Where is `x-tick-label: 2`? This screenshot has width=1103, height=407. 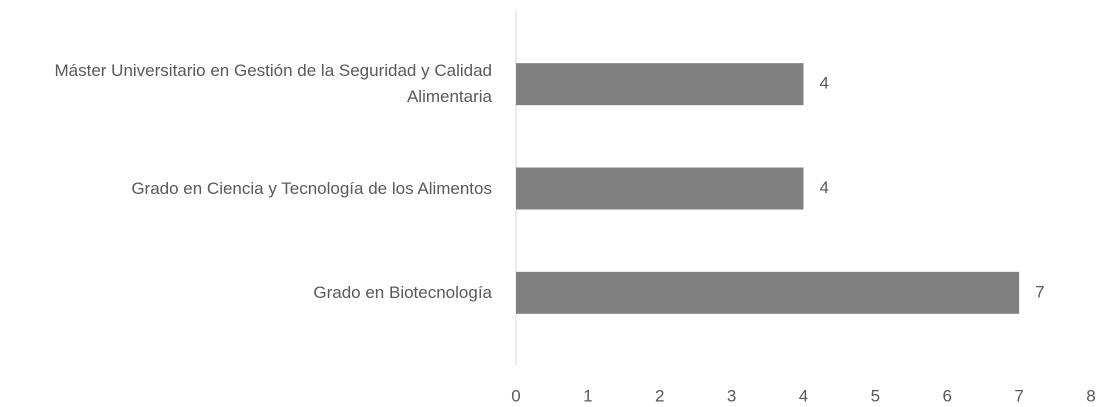
x-tick-label: 2 is located at coordinates (659, 395).